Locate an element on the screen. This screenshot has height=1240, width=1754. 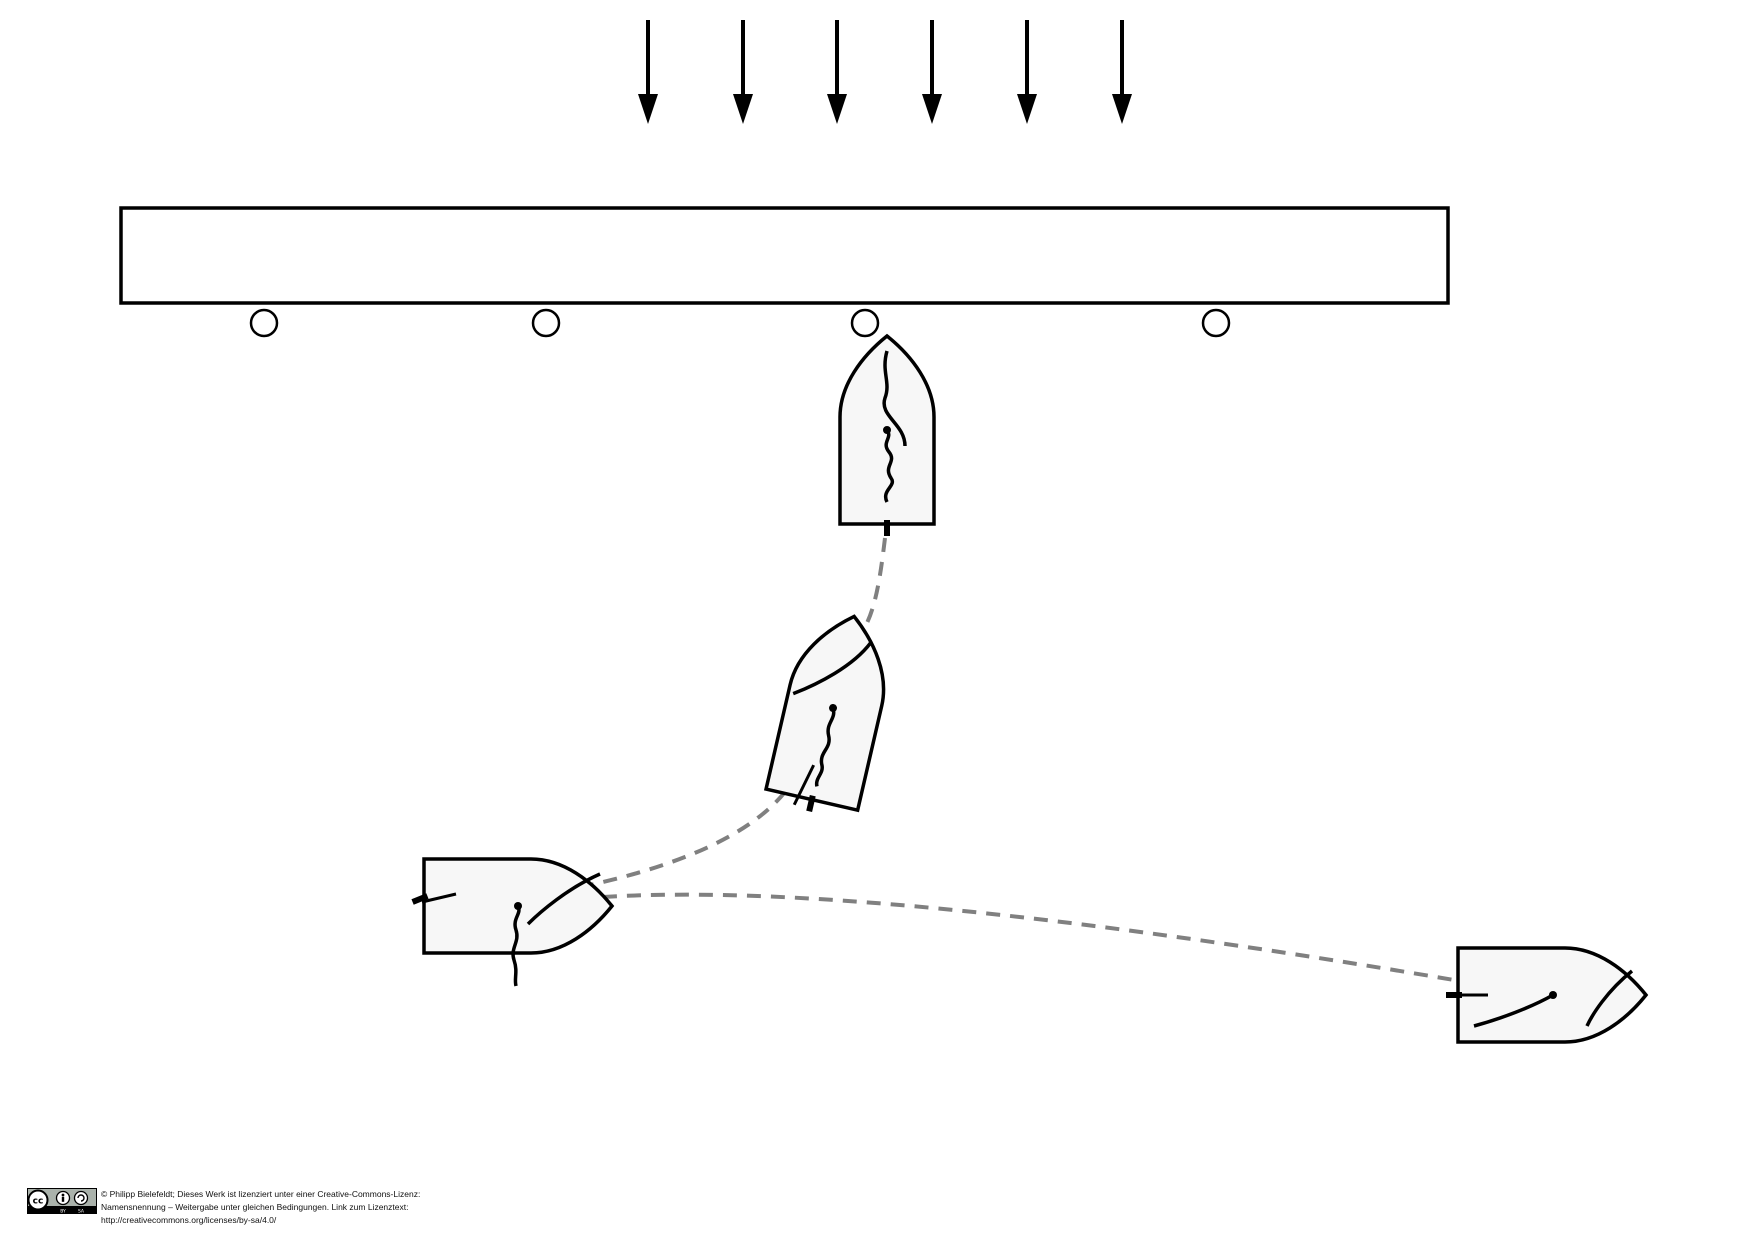
boat-sailing-away is located at coordinates (1547, 995).